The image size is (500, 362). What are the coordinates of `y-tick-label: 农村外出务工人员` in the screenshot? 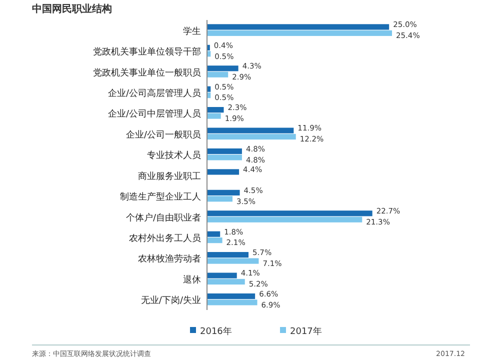 It's located at (165, 238).